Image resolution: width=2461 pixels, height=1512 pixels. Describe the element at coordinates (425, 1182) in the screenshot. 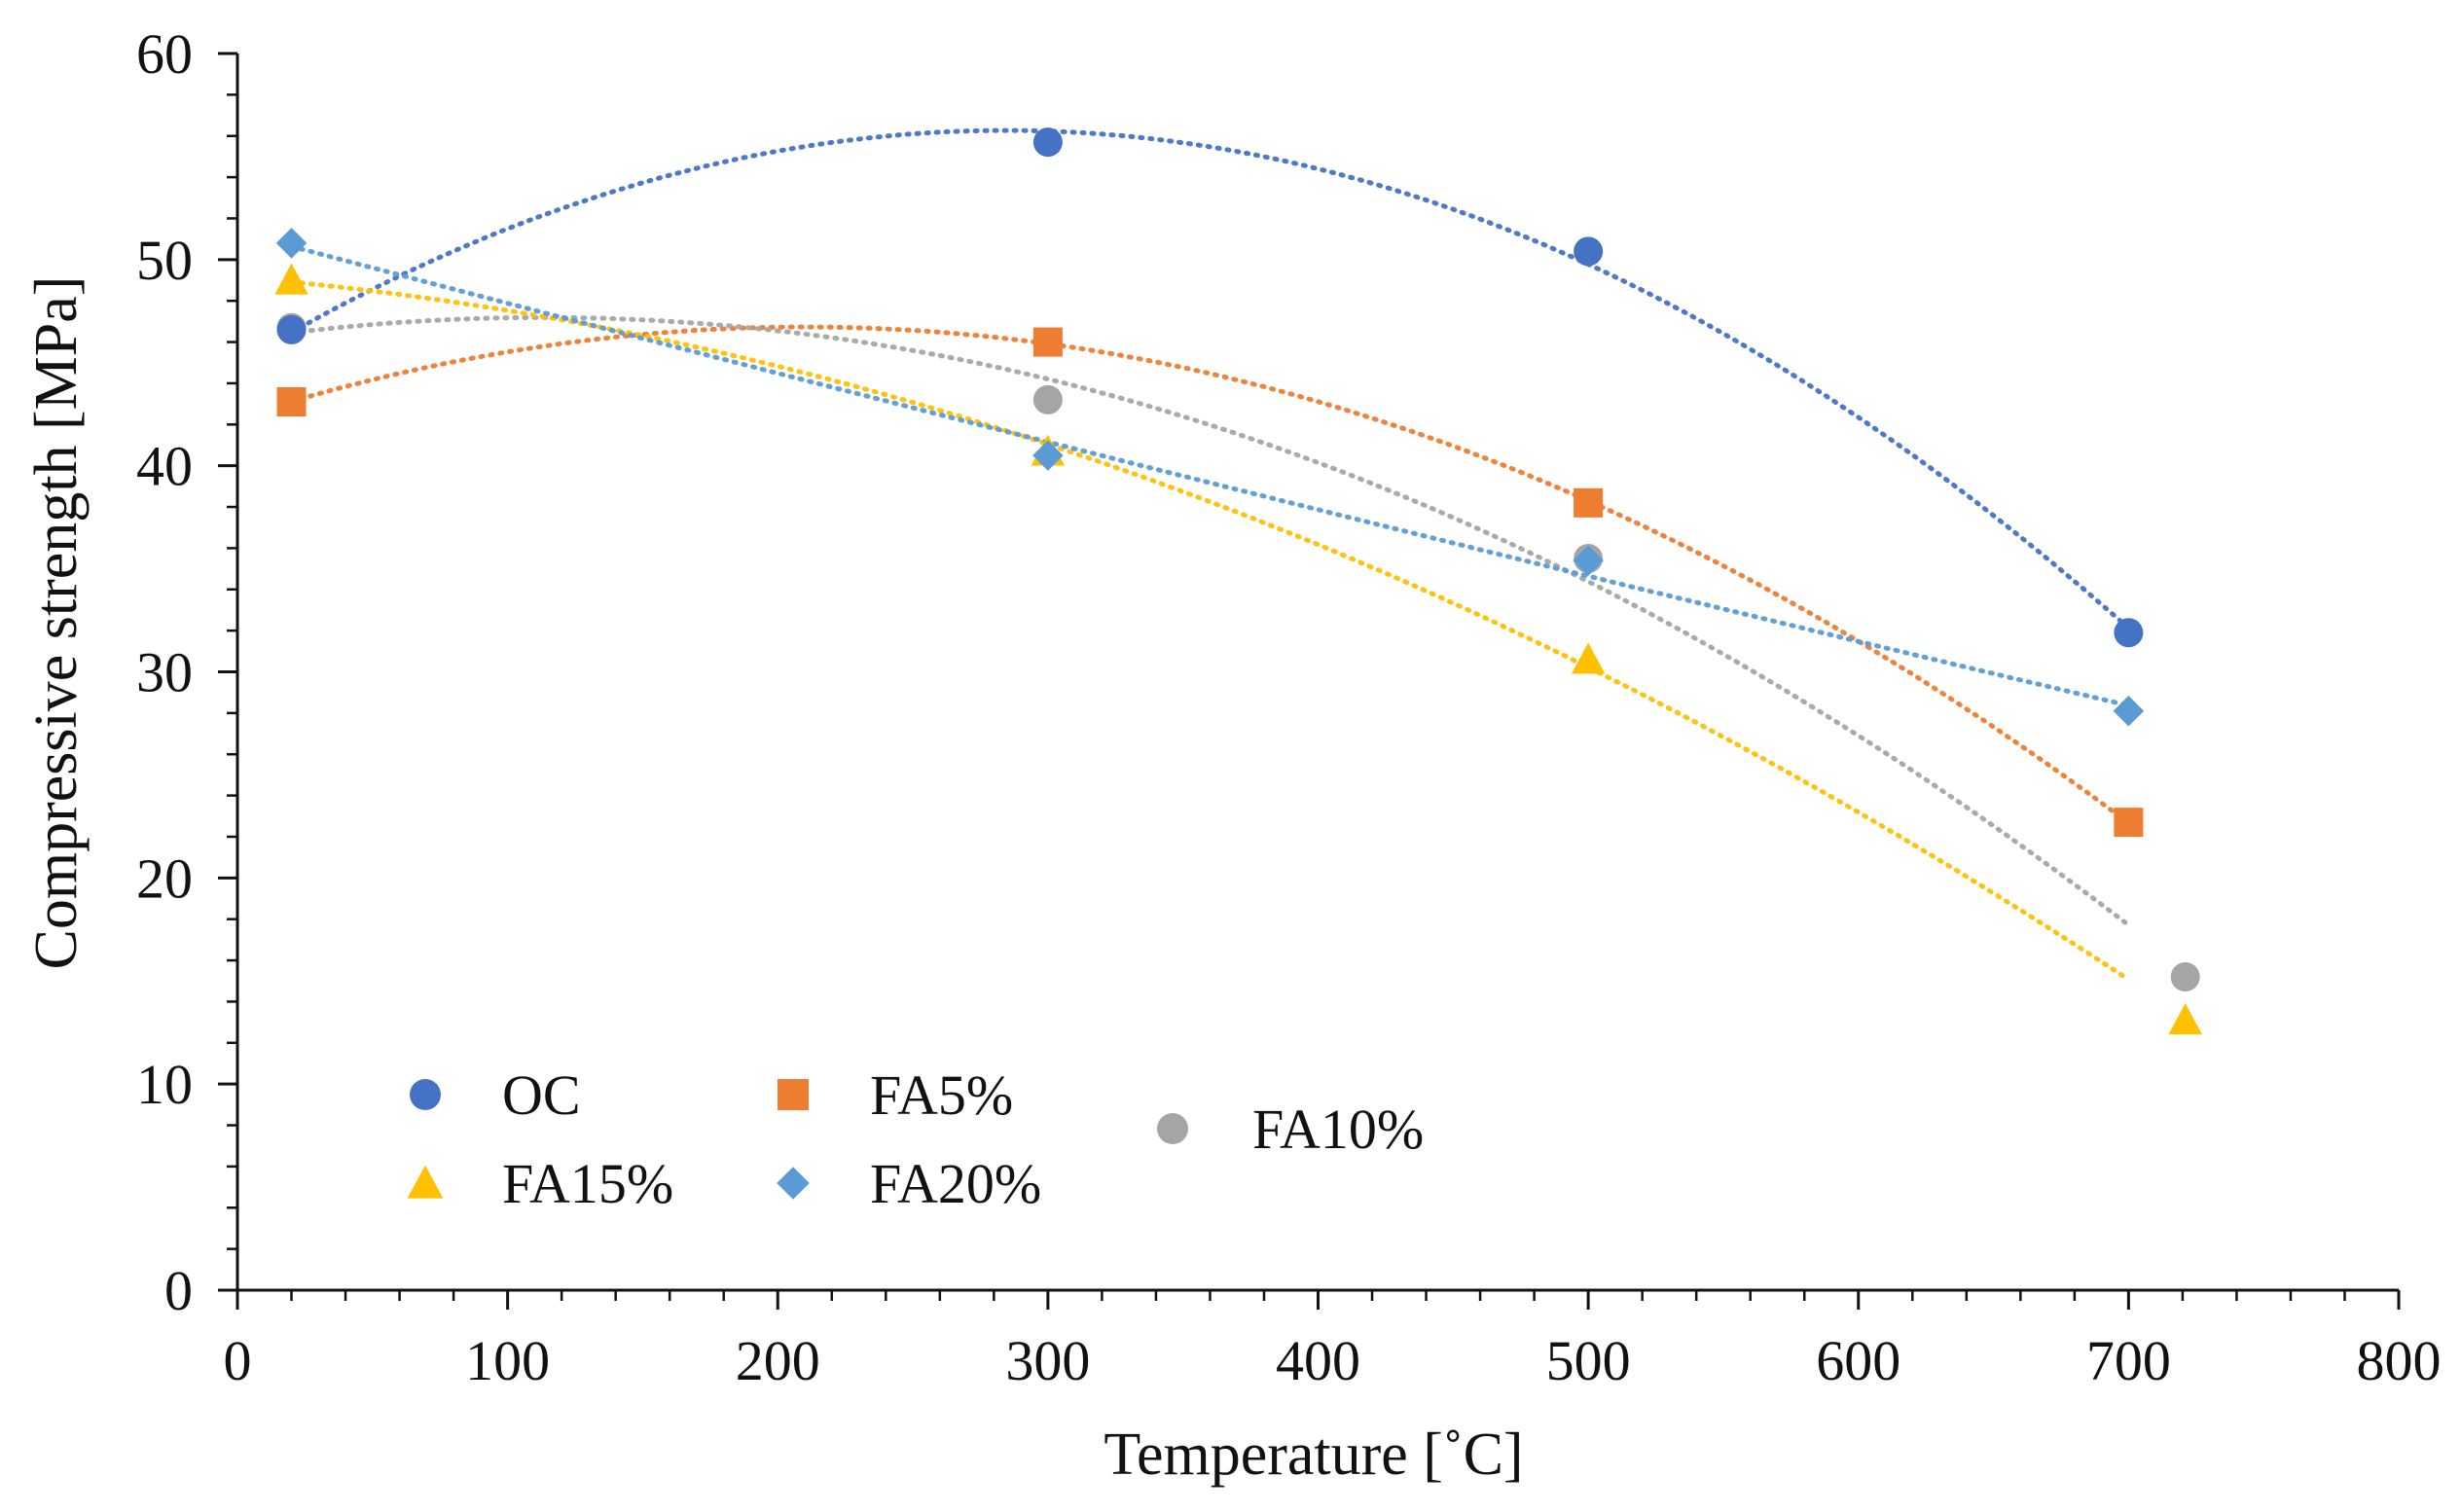

I see `legend-marker-fa15` at that location.